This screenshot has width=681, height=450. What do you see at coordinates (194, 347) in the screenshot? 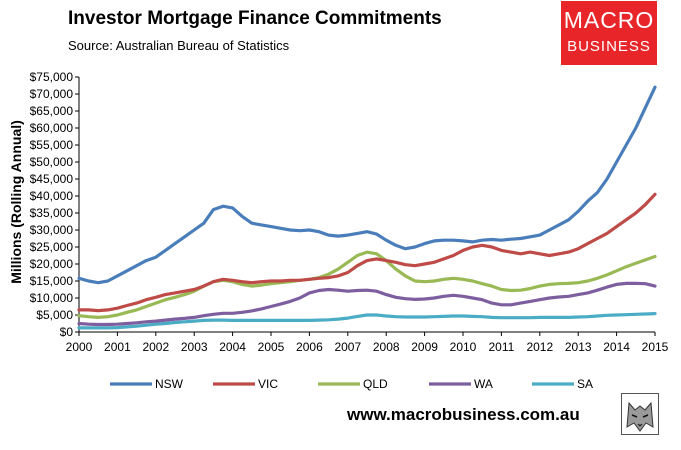
I see `x-tick-label: 2003` at bounding box center [194, 347].